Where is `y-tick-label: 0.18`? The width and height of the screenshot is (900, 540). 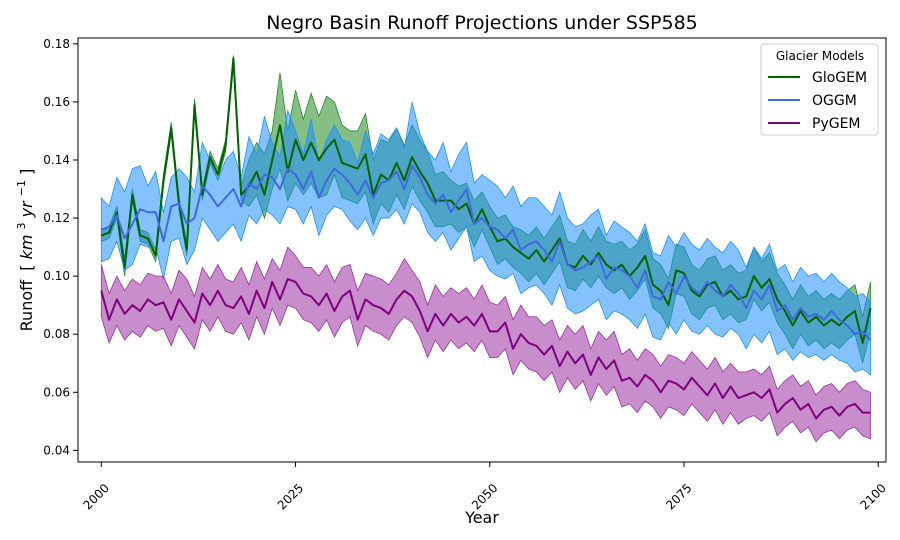 y-tick-label: 0.18 is located at coordinates (56, 44).